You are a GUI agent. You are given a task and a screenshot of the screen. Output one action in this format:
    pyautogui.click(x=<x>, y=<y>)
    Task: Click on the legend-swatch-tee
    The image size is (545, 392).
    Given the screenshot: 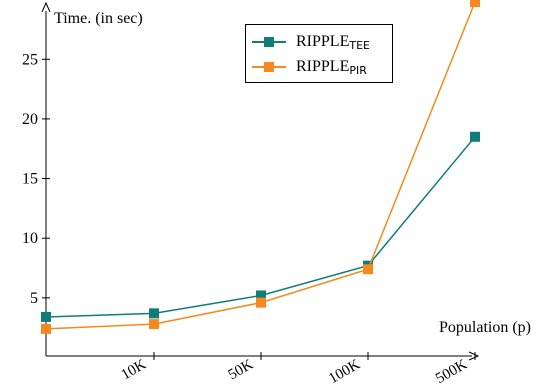 What is the action you would take?
    pyautogui.click(x=269, y=42)
    